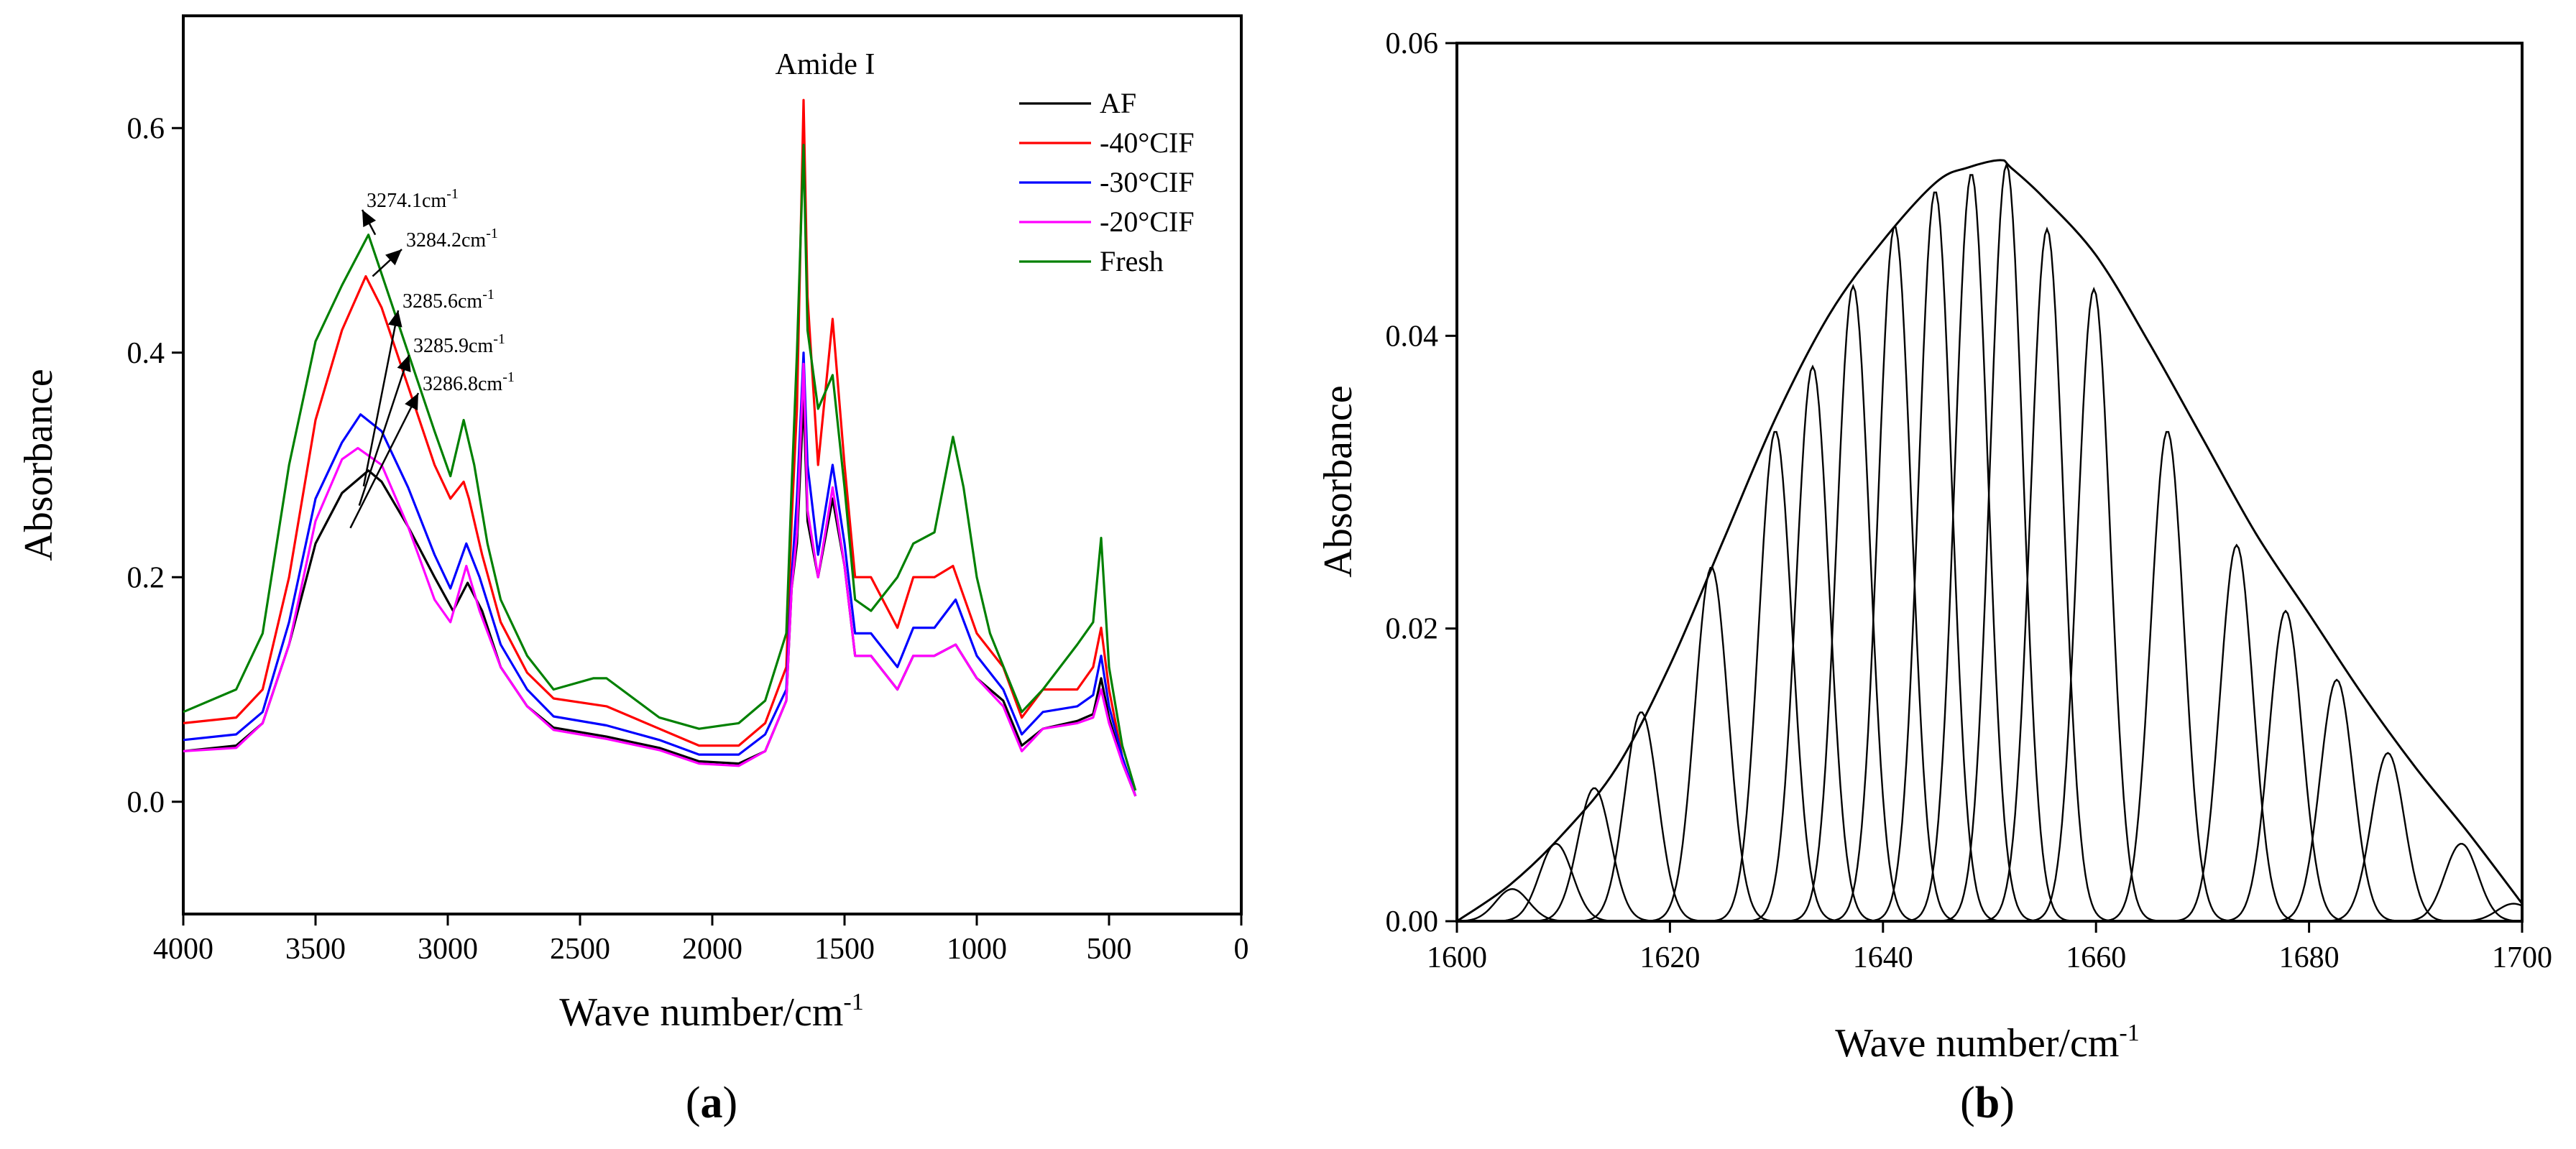 The width and height of the screenshot is (2576, 1149). I want to click on legend-a: AF -40°CIF -30°CIF -20°CIF Fresh, so click(1107, 182).